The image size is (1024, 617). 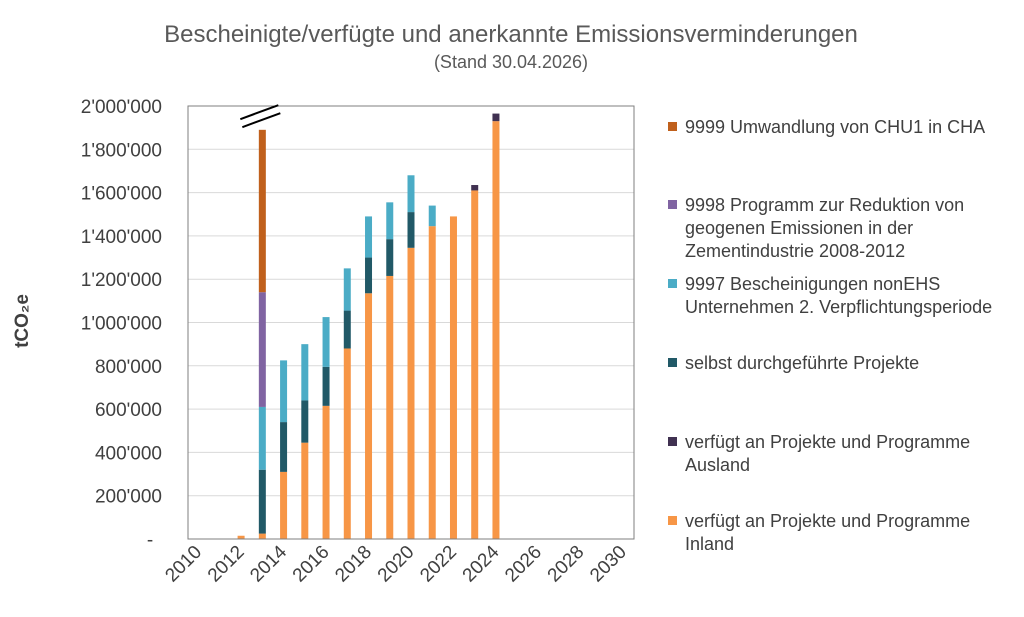 What do you see at coordinates (121, 280) in the screenshot?
I see `y-tick-label: 1'200'000` at bounding box center [121, 280].